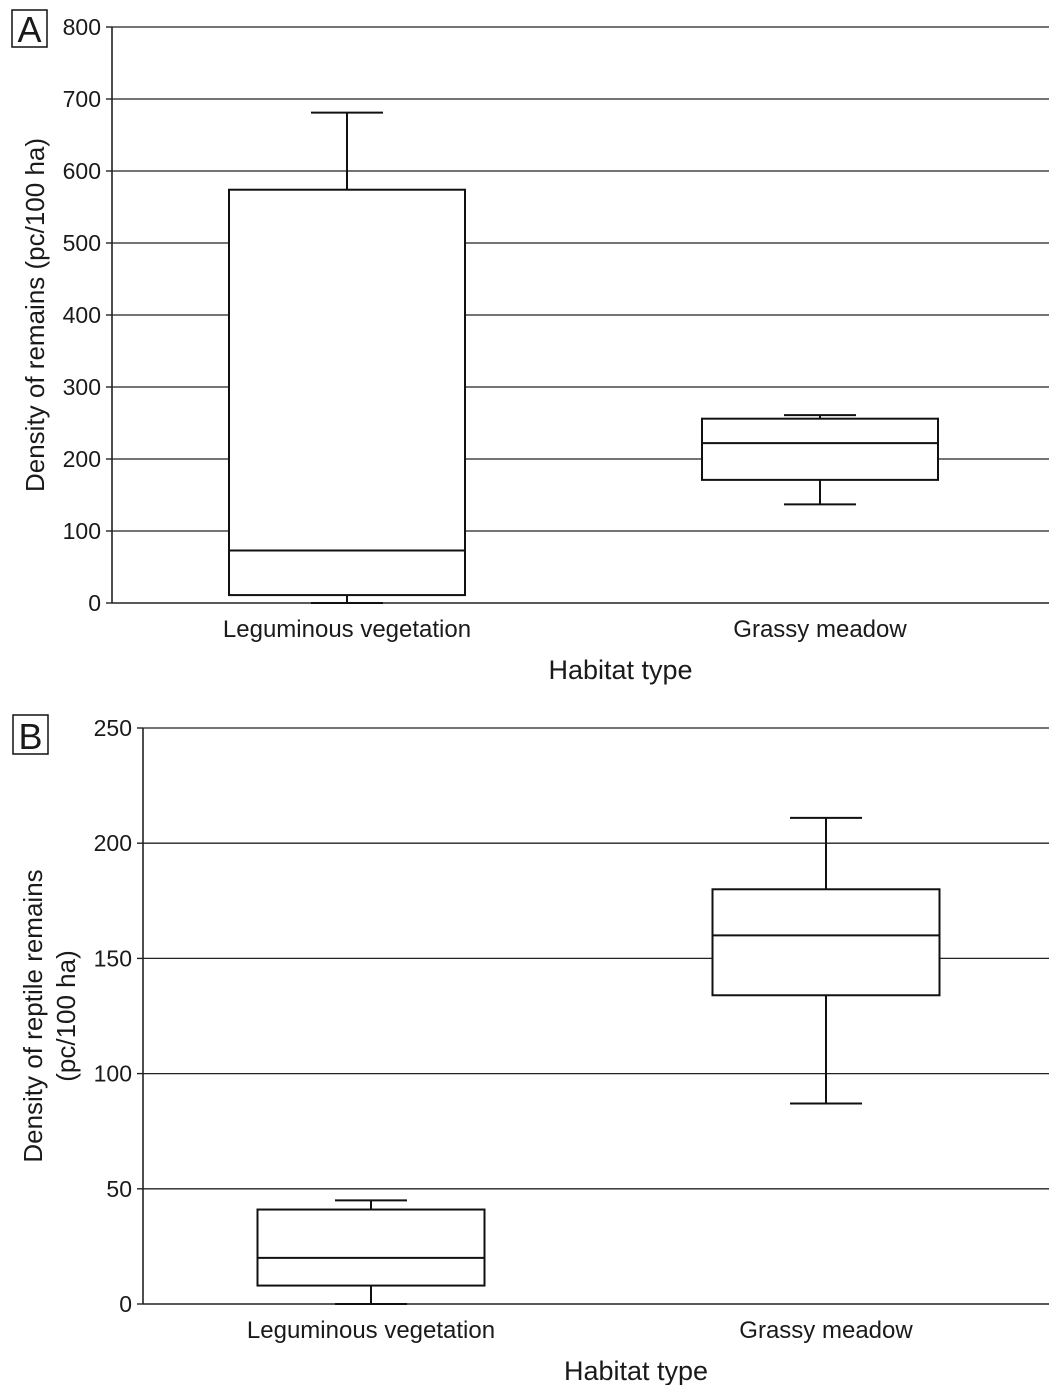  Describe the element at coordinates (82, 27) in the screenshot. I see `y-tick-label: 800` at that location.